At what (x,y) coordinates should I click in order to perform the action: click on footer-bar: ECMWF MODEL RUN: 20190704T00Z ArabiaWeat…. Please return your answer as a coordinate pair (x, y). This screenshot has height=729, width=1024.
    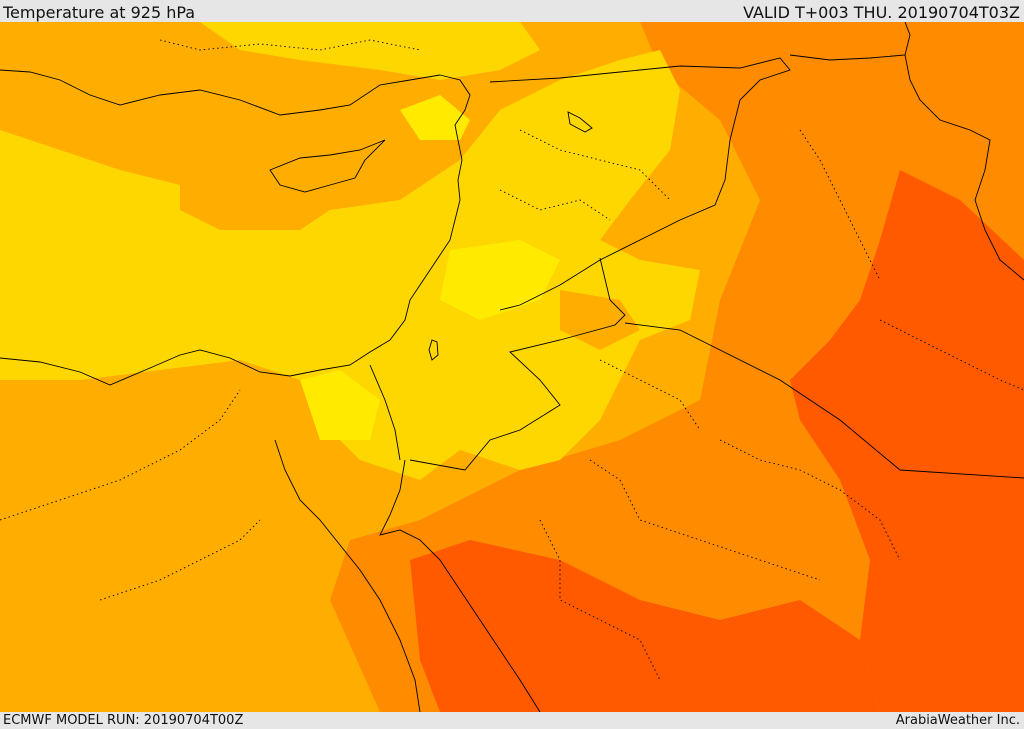
    Looking at the image, I should click on (512, 720).